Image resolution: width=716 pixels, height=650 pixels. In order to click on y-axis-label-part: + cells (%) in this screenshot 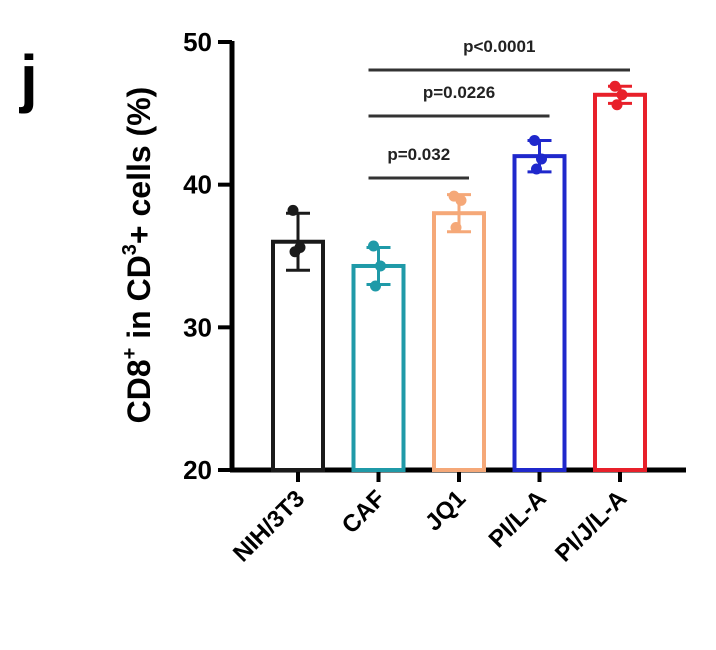, I will do `click(139, 165)`.